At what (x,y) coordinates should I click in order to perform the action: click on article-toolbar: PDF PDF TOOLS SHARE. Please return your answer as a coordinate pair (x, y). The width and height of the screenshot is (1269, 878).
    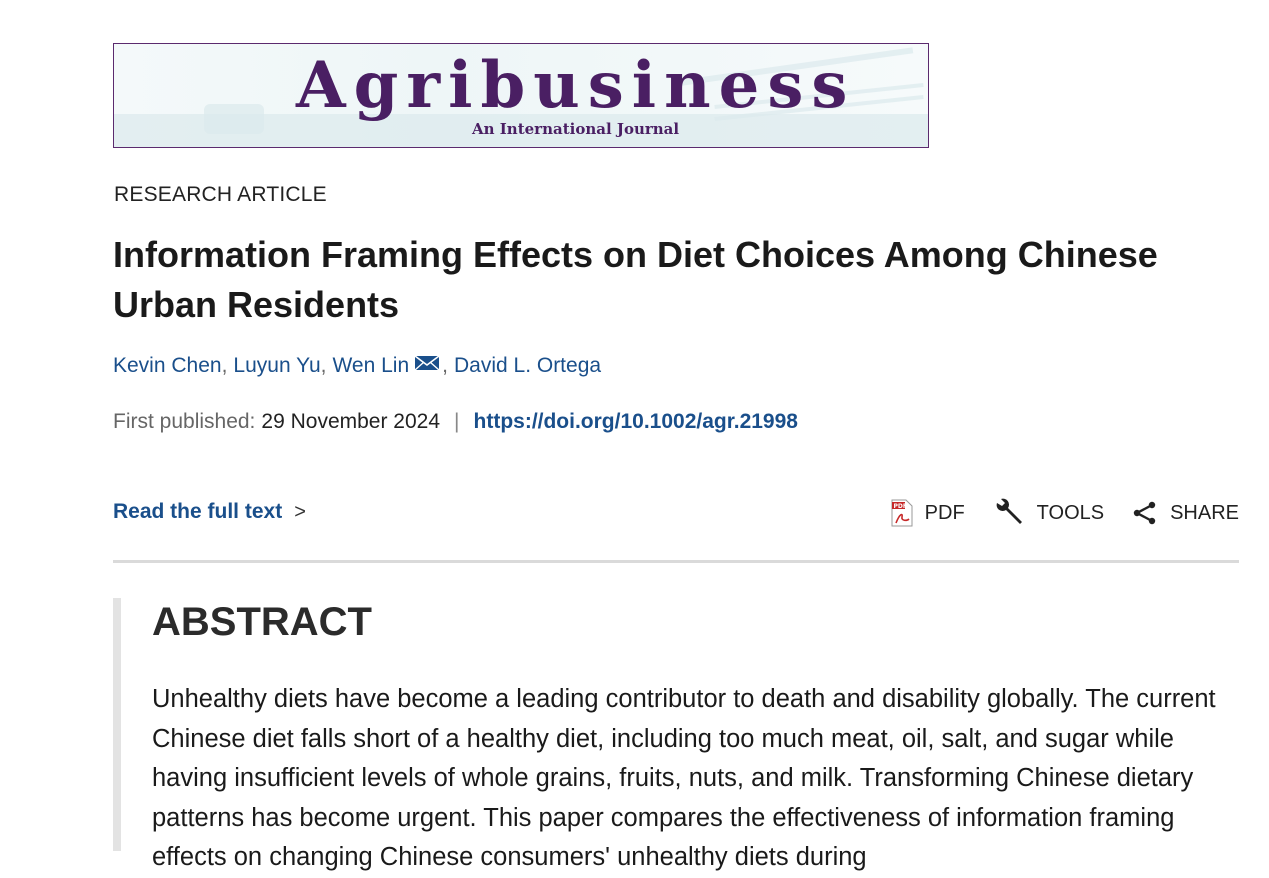
    Looking at the image, I should click on (1051, 513).